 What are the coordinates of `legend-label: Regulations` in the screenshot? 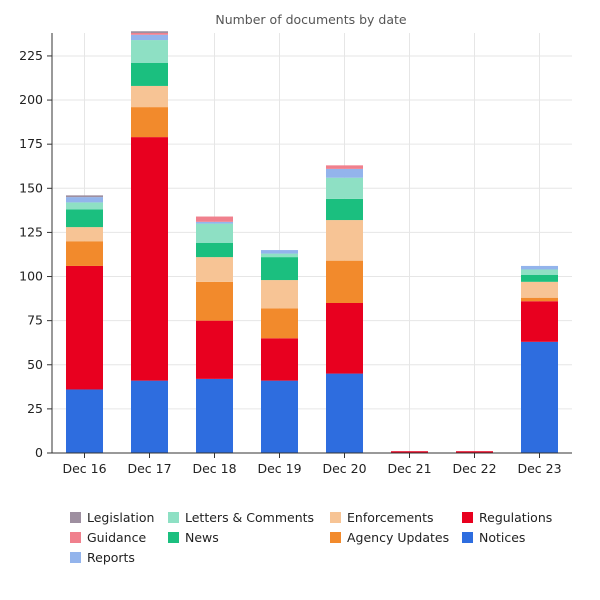 It's located at (516, 517).